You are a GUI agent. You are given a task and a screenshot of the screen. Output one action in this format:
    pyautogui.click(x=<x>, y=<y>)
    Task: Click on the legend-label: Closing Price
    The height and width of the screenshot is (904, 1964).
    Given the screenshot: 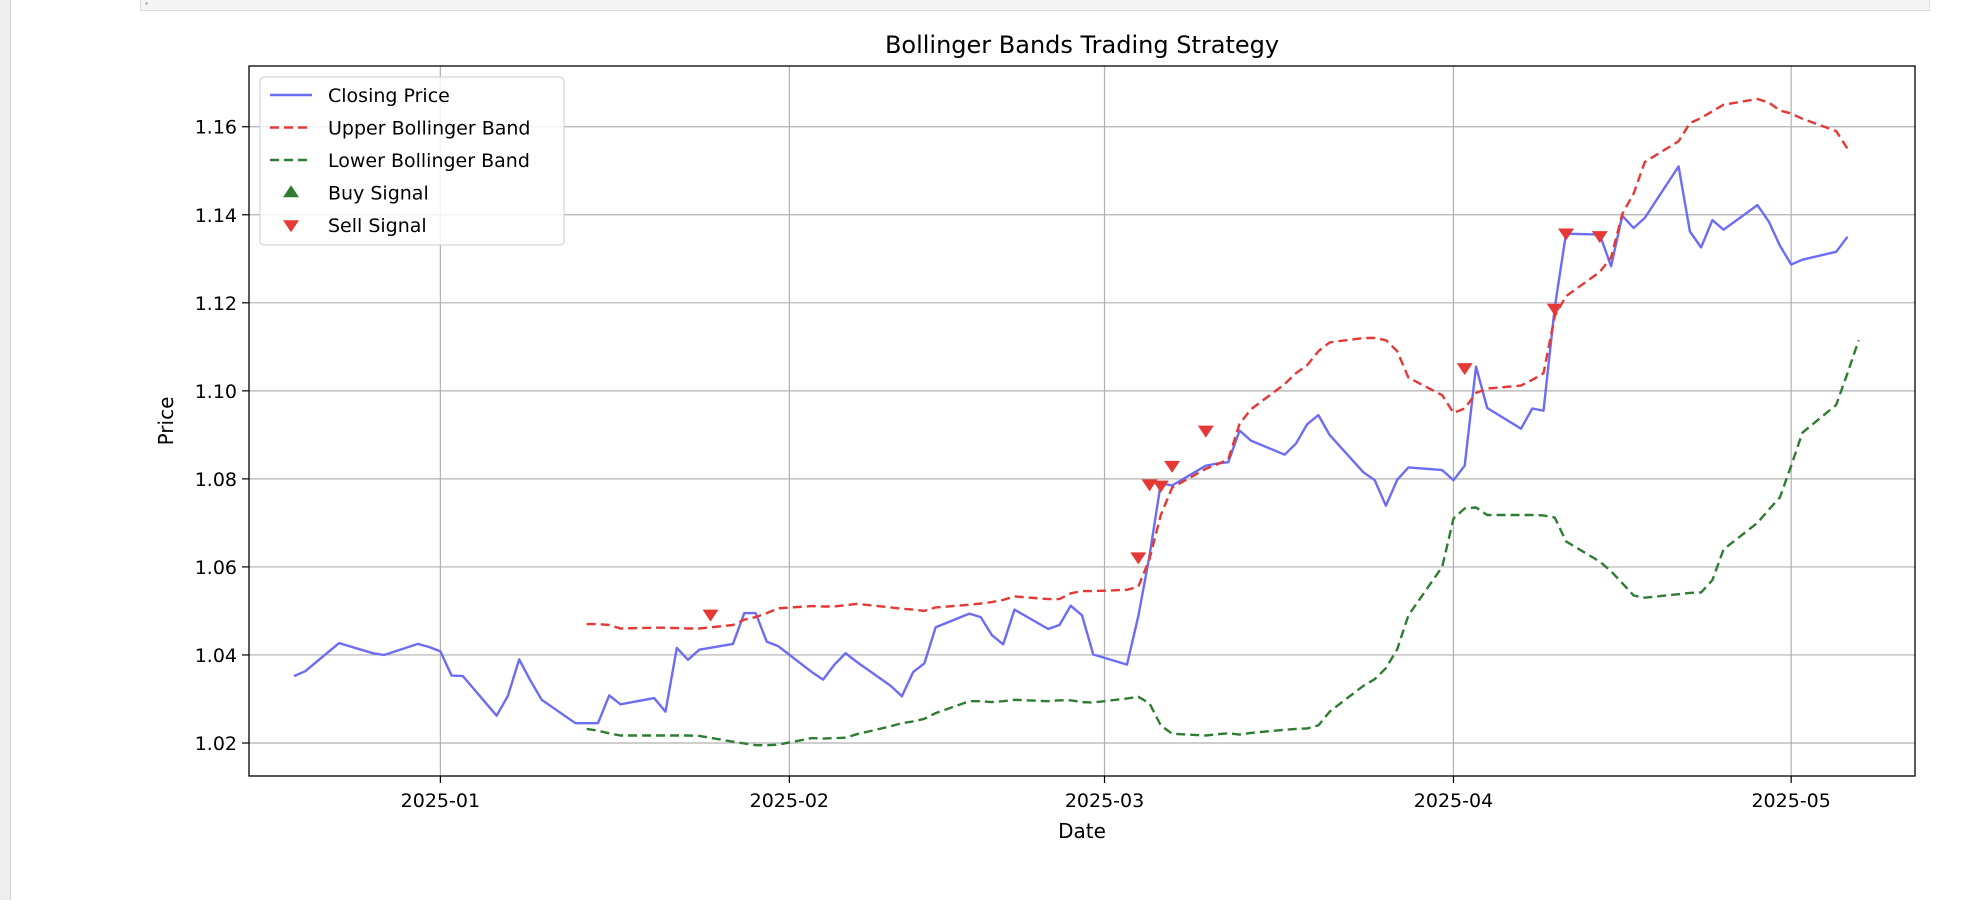 What is the action you would take?
    pyautogui.click(x=389, y=96)
    